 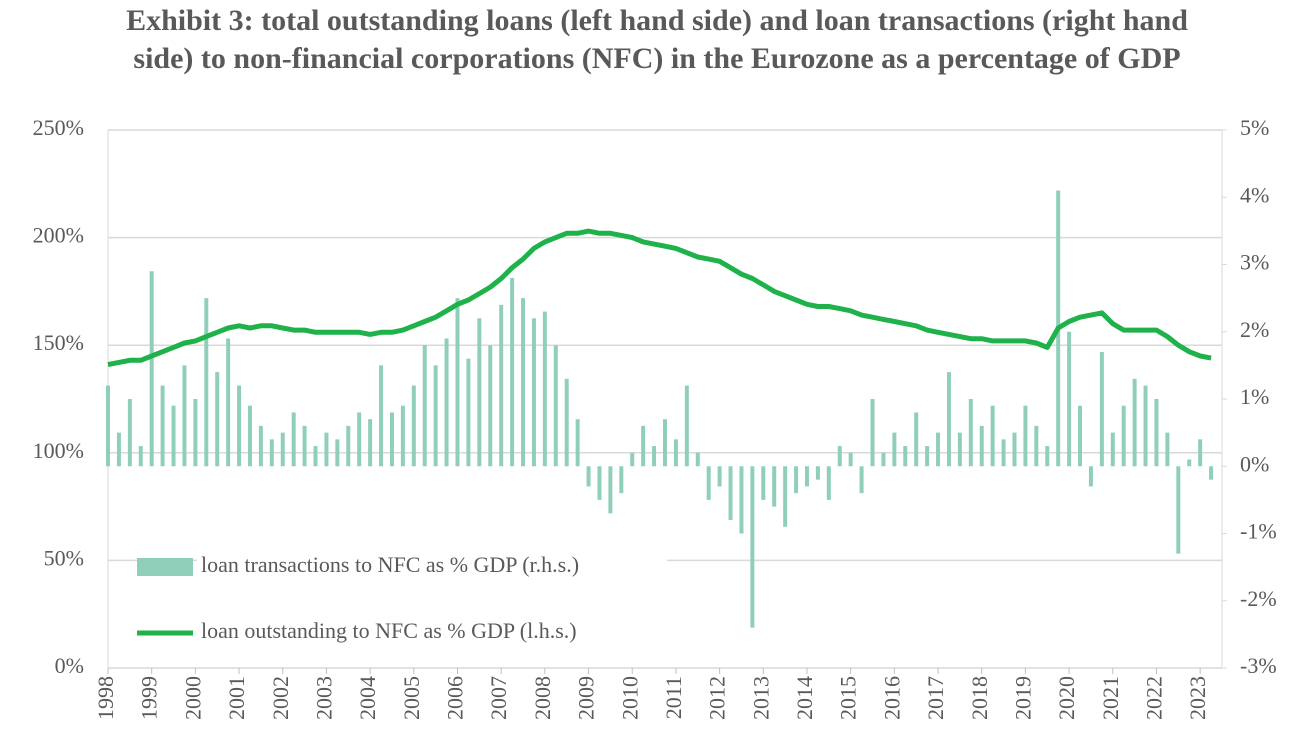 I want to click on y2-tick-label: 3%, so click(x=1254, y=262).